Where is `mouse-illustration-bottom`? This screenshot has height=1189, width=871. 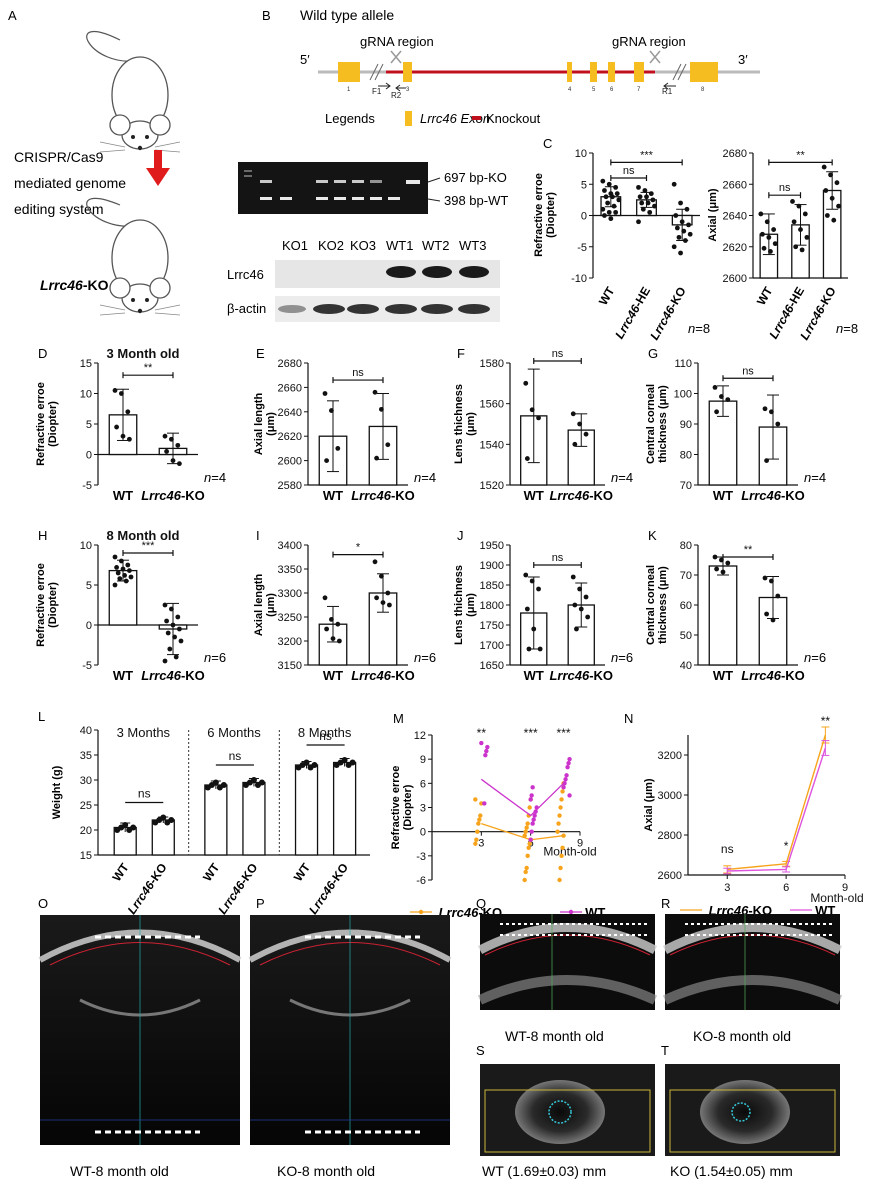
mouse-illustration-bottom is located at coordinates (133, 256).